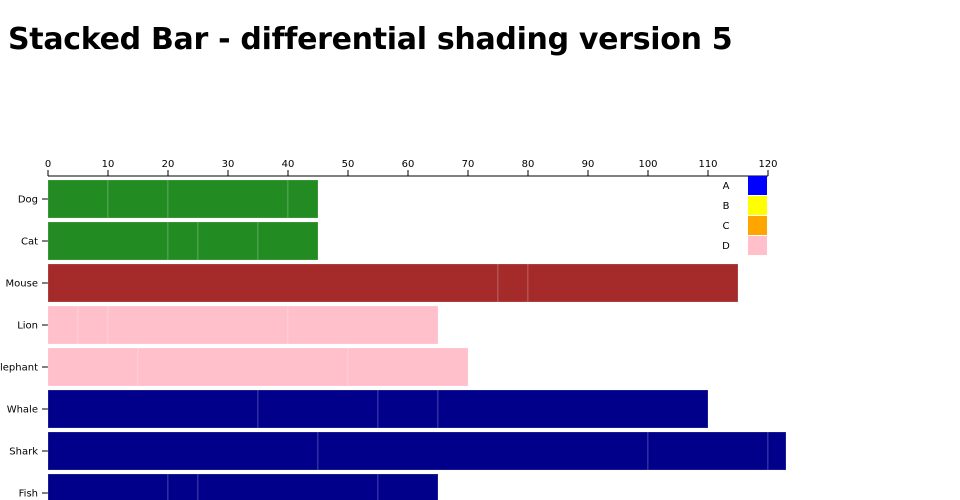 The width and height of the screenshot is (960, 500). What do you see at coordinates (726, 226) in the screenshot?
I see `legend-label: C` at bounding box center [726, 226].